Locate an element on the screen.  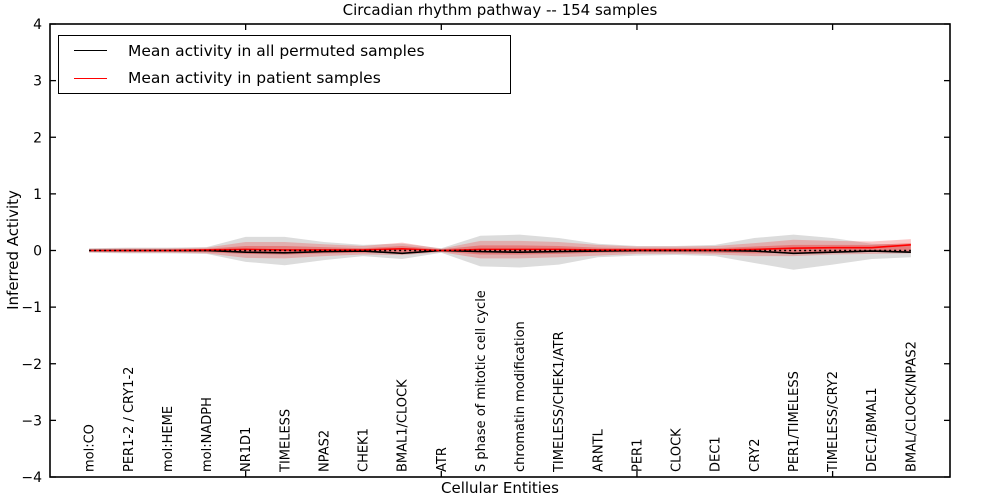
series-line-mean-permuted is located at coordinates (500, 252).